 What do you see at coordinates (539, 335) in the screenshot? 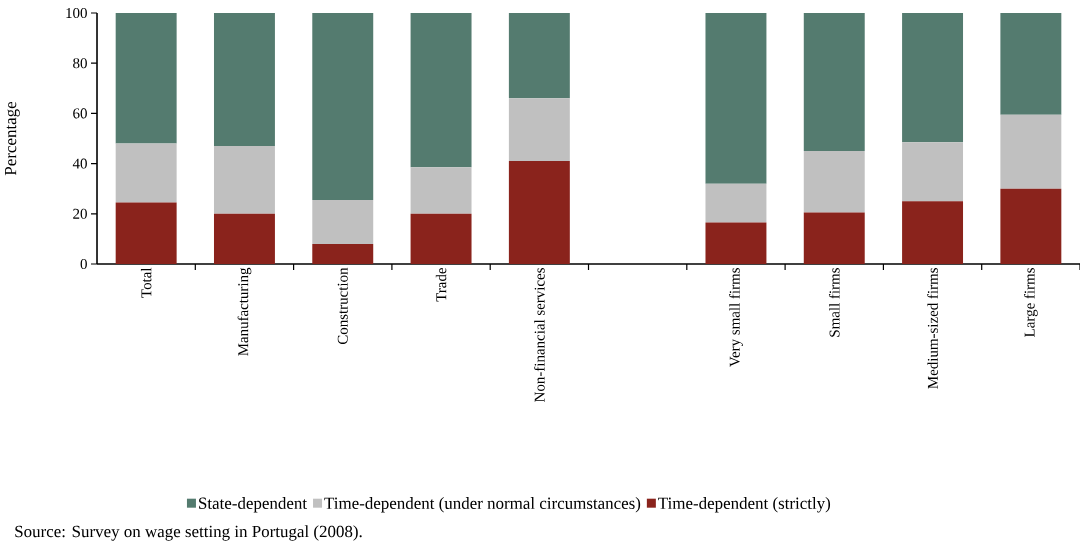
I see `x-tick-label: Non-financial services` at bounding box center [539, 335].